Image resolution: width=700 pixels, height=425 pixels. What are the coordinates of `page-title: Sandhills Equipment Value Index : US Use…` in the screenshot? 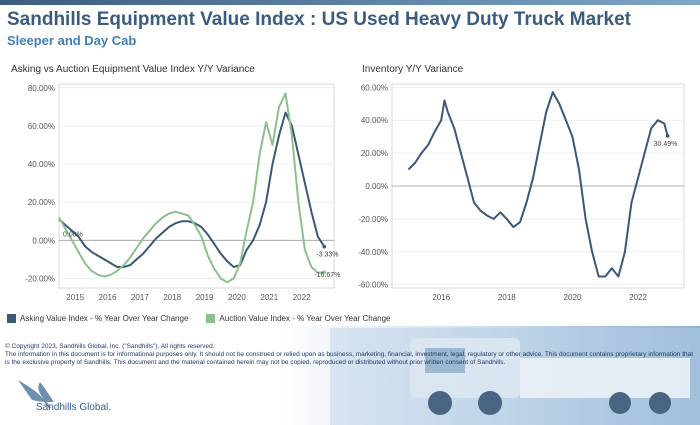 It's located at (319, 19).